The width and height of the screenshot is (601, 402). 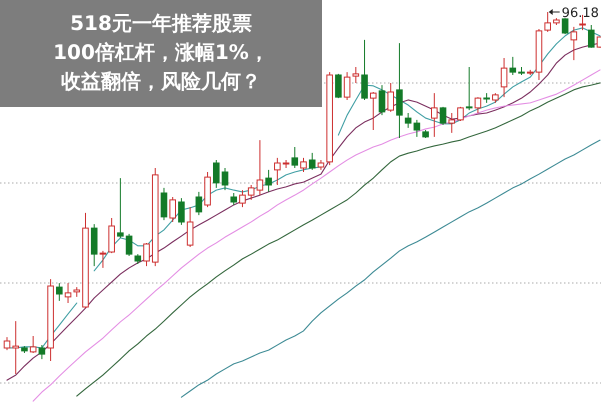 I want to click on annotation: 96.18, so click(x=580, y=13).